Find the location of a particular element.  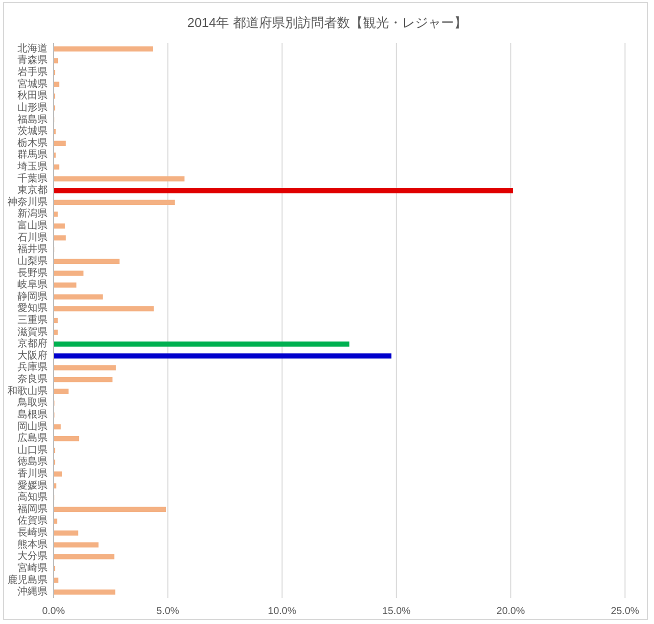

x-tick-label: 5.0% is located at coordinates (168, 611).